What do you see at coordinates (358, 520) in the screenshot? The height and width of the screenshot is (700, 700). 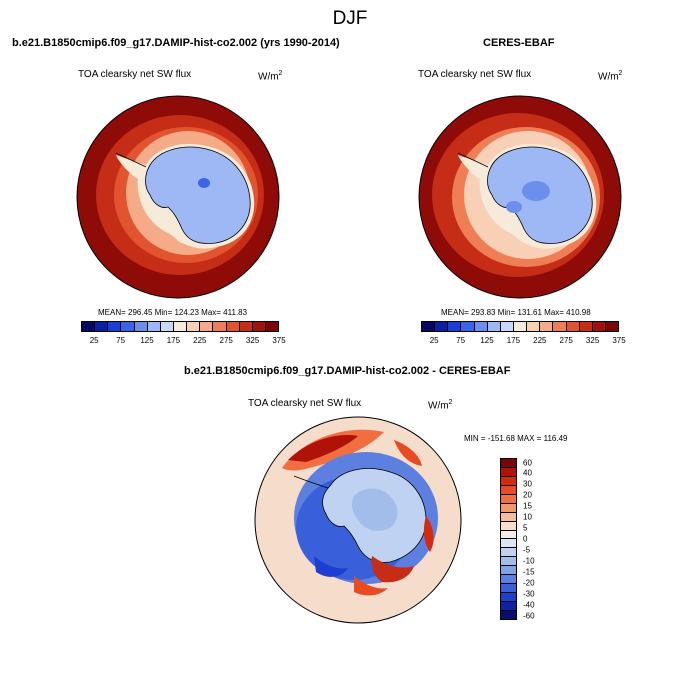 I see `diff-polar-map` at bounding box center [358, 520].